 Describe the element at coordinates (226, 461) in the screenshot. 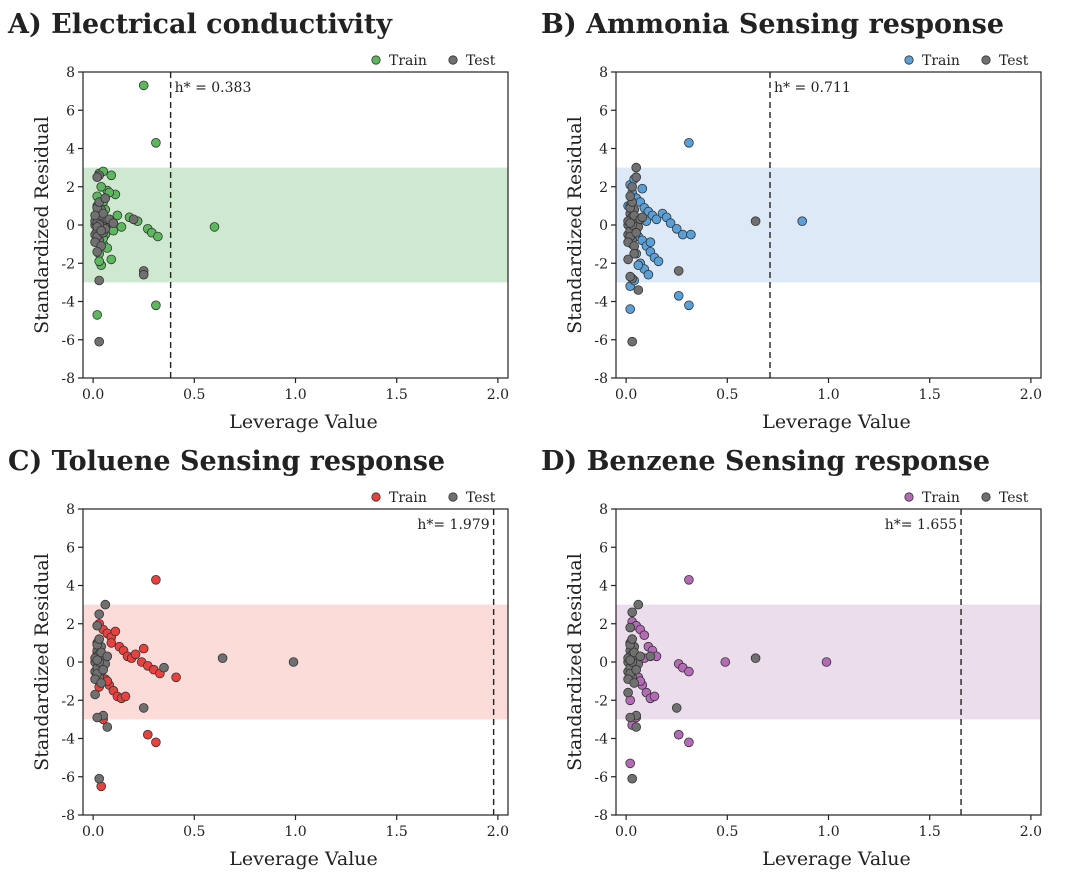

I see `chart-title: C) Toluene Sensing response` at that location.